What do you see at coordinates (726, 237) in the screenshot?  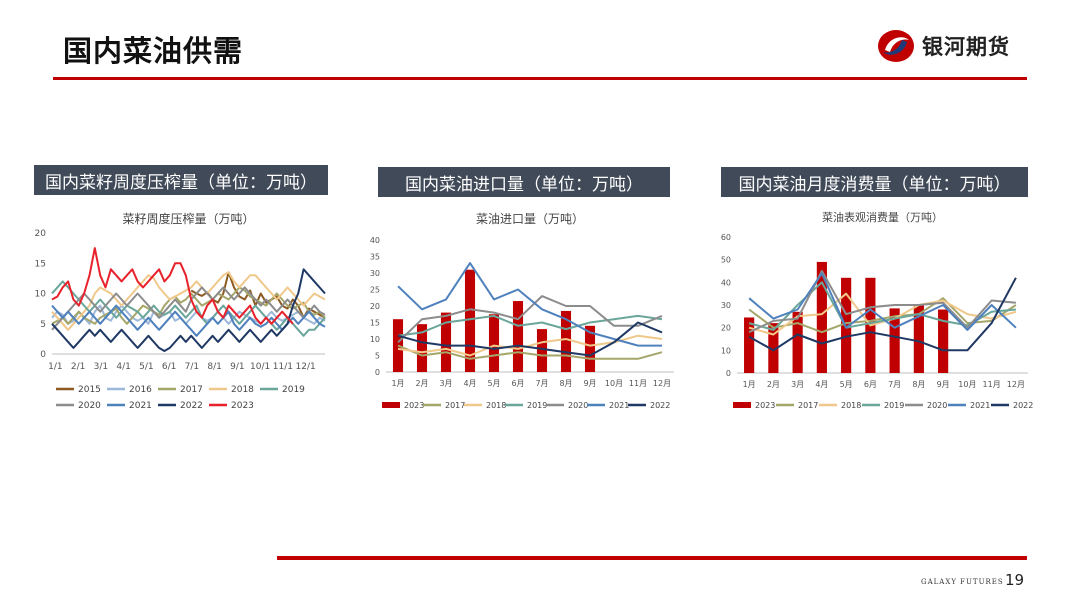 I see `y-tick-label: 60` at bounding box center [726, 237].